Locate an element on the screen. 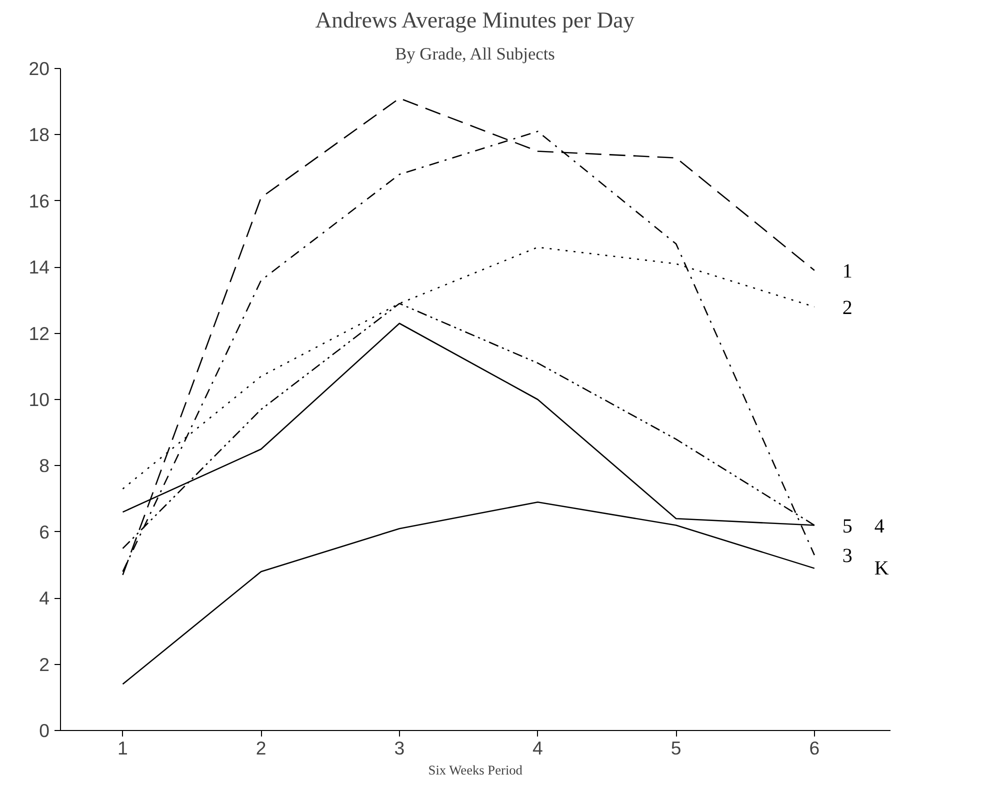  chart-title: Andrews Average Minutes per Day is located at coordinates (475, 20).